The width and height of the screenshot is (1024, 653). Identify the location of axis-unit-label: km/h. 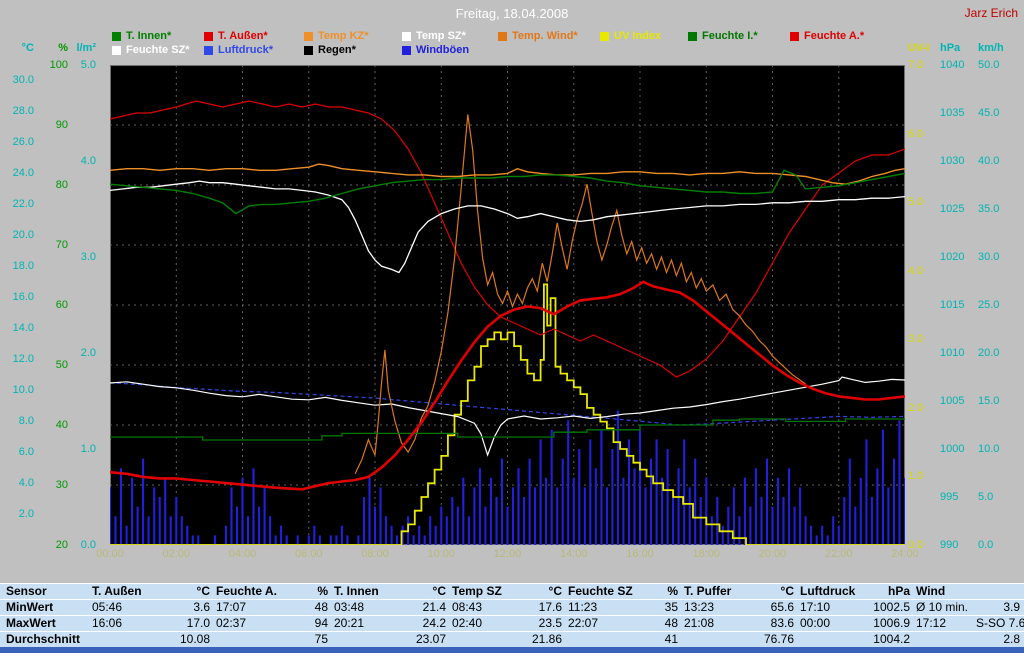
(991, 48).